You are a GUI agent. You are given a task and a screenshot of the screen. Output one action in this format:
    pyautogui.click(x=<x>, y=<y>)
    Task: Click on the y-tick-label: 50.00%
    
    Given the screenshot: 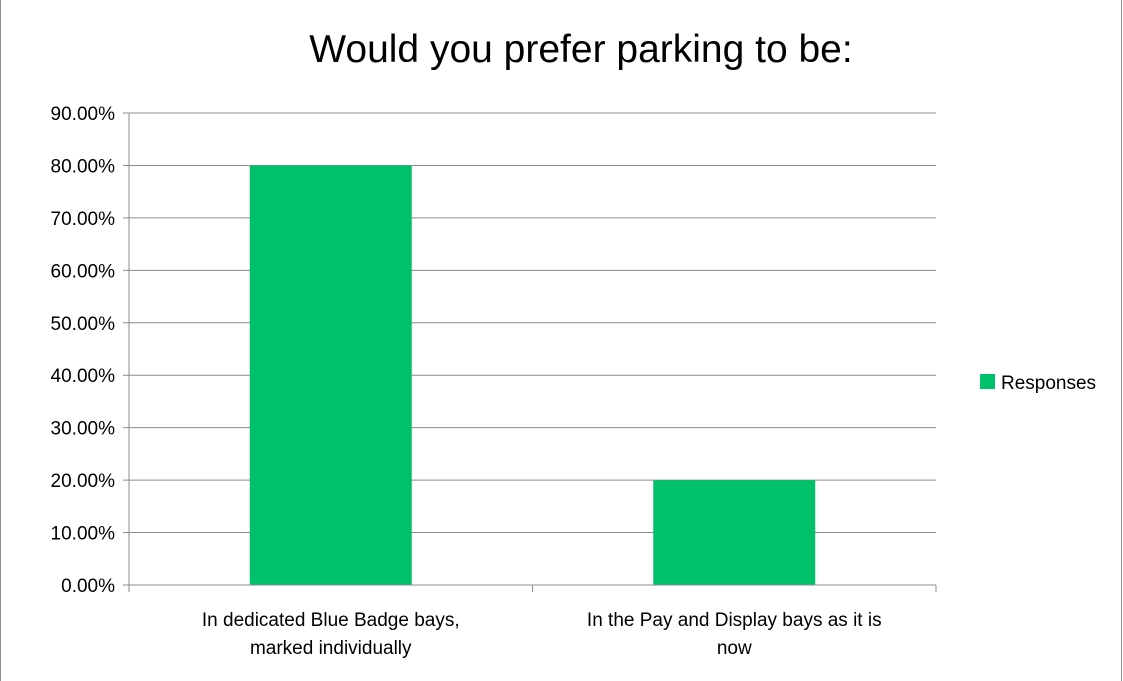 What is the action you would take?
    pyautogui.click(x=83, y=324)
    